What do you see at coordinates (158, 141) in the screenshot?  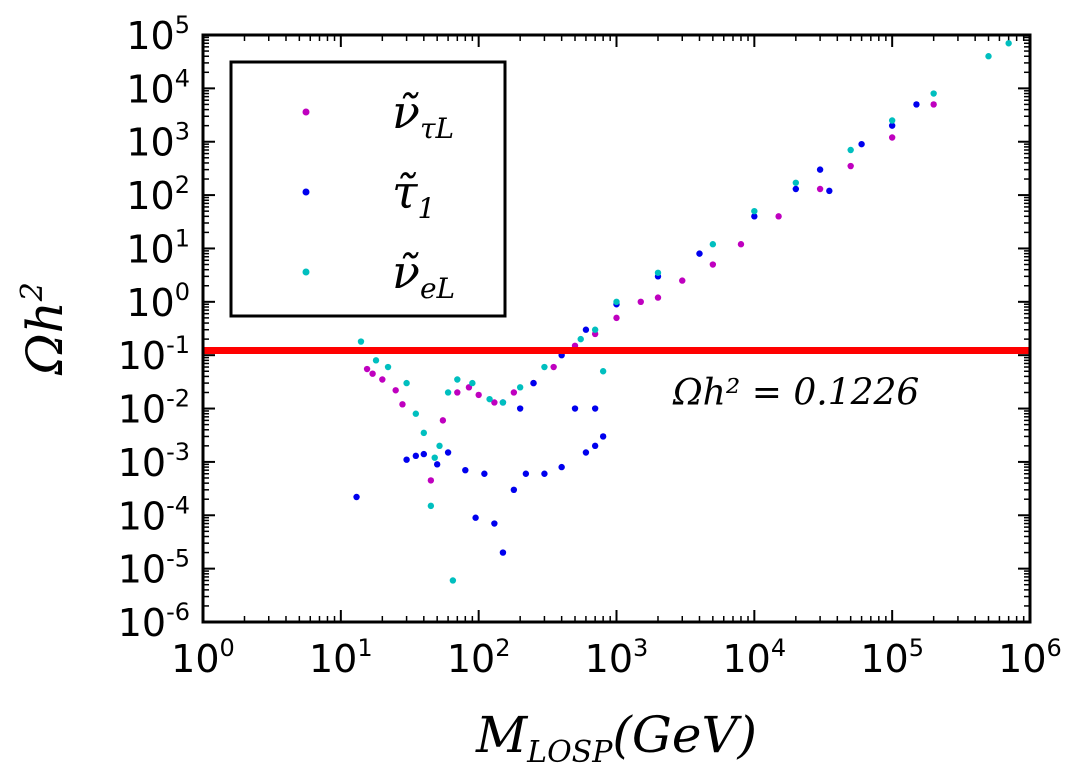 I see `y-tick-label: 10³` at bounding box center [158, 141].